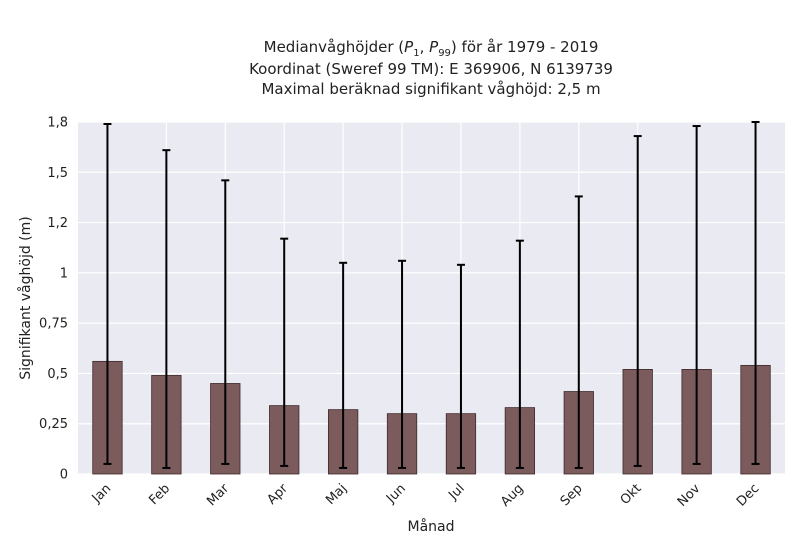 This screenshot has width=800, height=554. Describe the element at coordinates (578, 332) in the screenshot. I see `error-bar-sep` at that location.